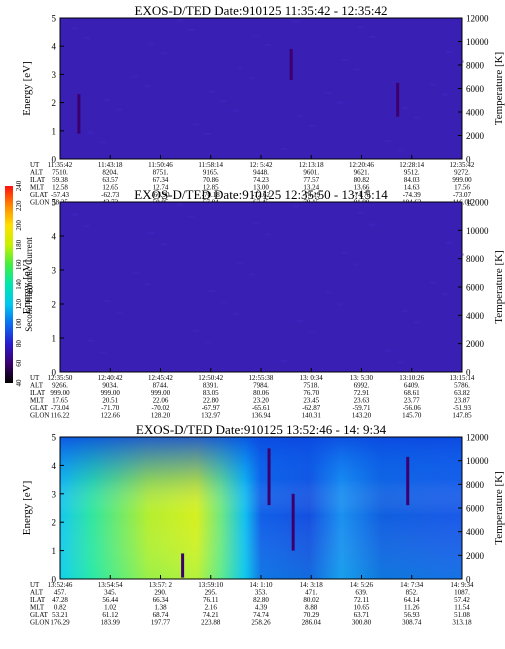 The width and height of the screenshot is (505, 649). Describe the element at coordinates (475, 532) in the screenshot. I see `y-right-tick-label: 4000` at that location.